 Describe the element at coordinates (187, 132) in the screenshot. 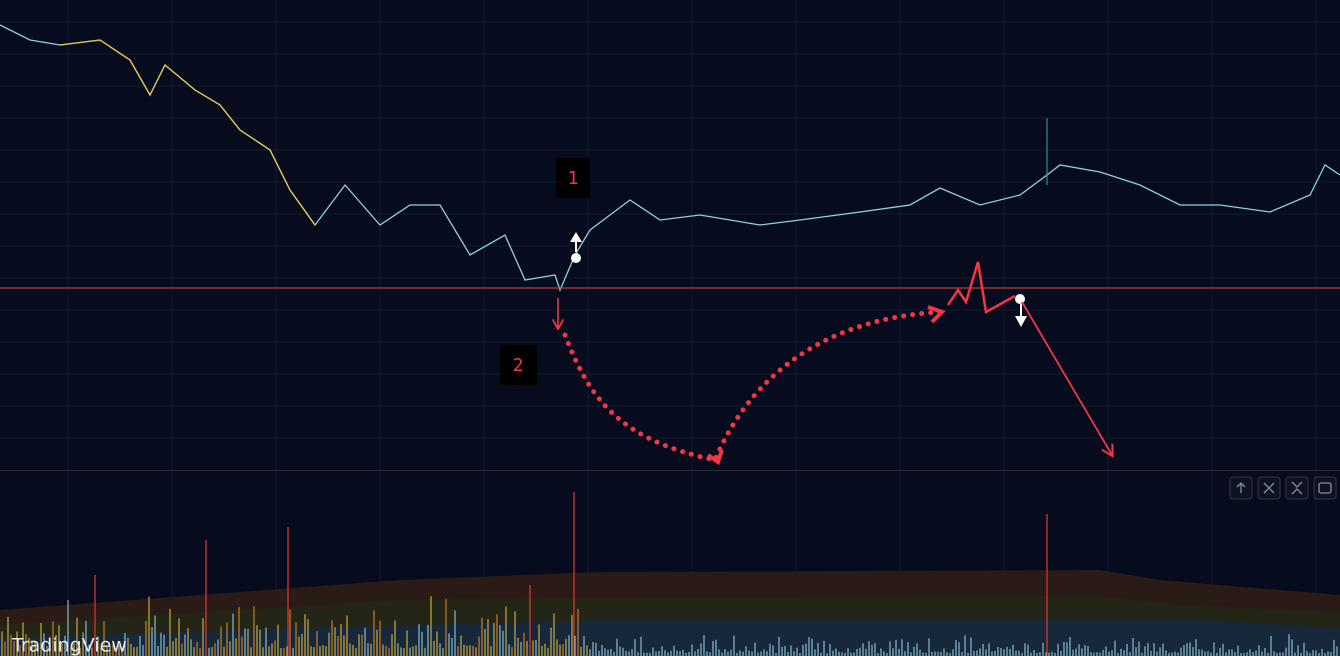

I see `price-line-highlight` at that location.